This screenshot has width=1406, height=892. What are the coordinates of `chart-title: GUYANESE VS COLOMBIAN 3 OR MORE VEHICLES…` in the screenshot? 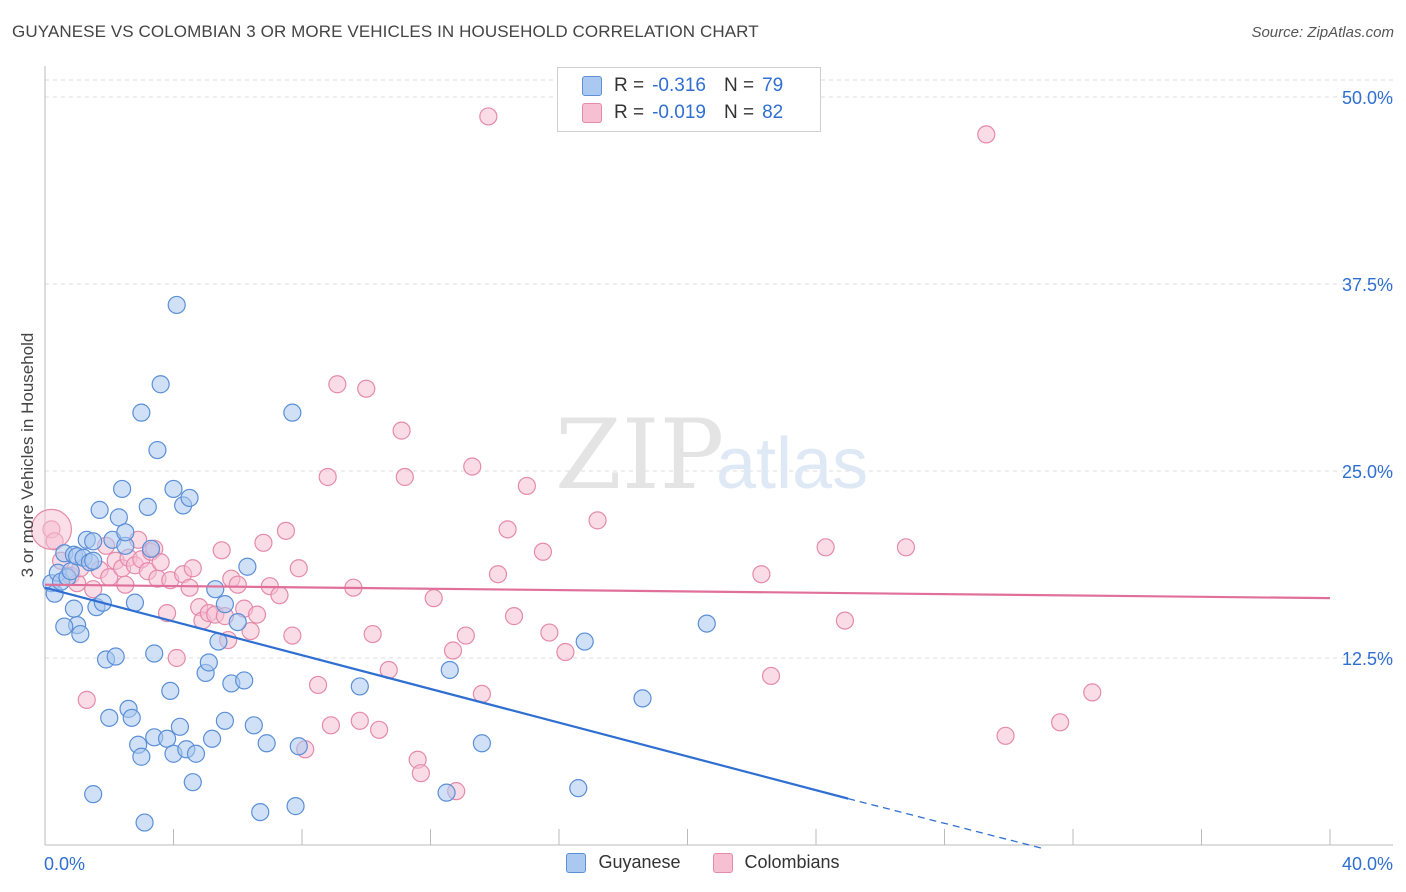 It's located at (385, 31).